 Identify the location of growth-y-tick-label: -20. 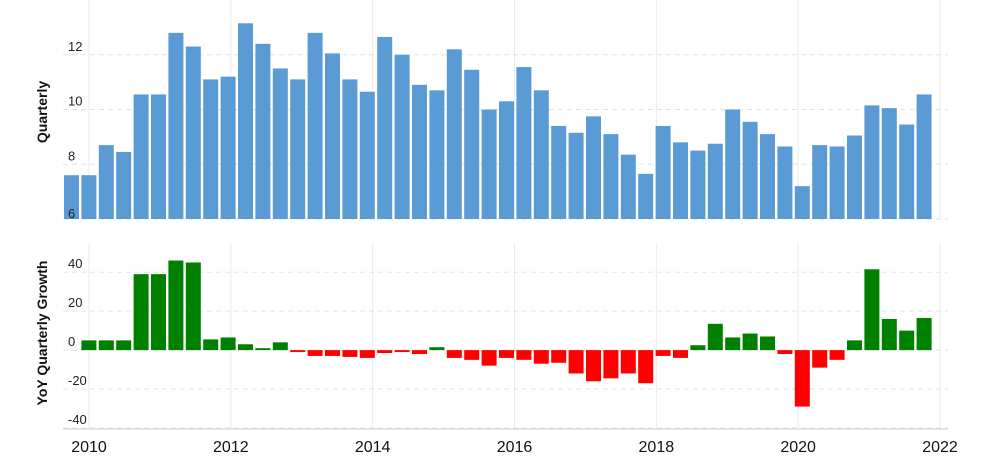
(77, 380).